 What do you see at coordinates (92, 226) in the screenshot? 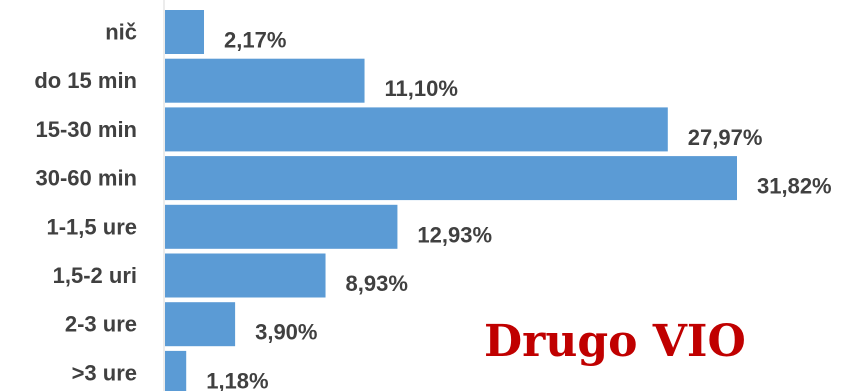
I see `category-label: 1-1,5 ure` at bounding box center [92, 226].